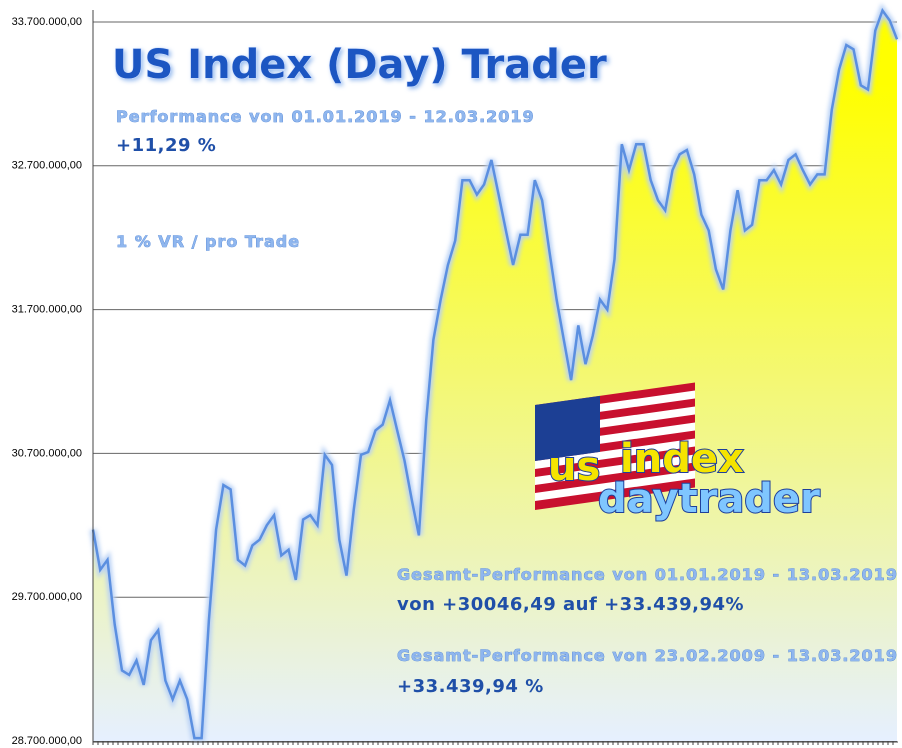 This screenshot has width=902, height=748. What do you see at coordinates (615, 446) in the screenshot?
I see `flag` at bounding box center [615, 446].